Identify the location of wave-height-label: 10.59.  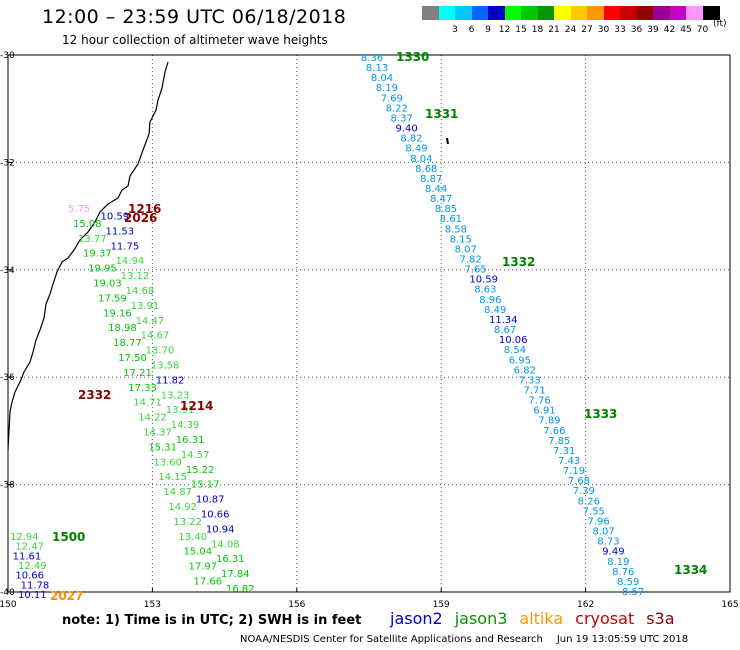
(483, 280).